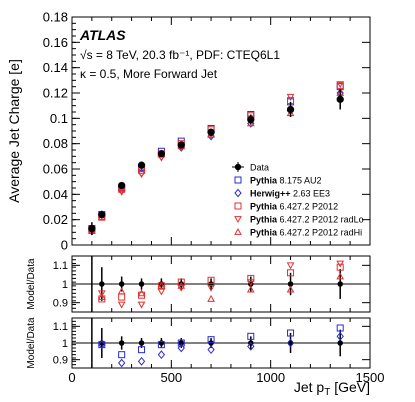 This screenshot has width=415, height=402. Describe the element at coordinates (55, 219) in the screenshot. I see `y-tick-label: 0.02` at that location.